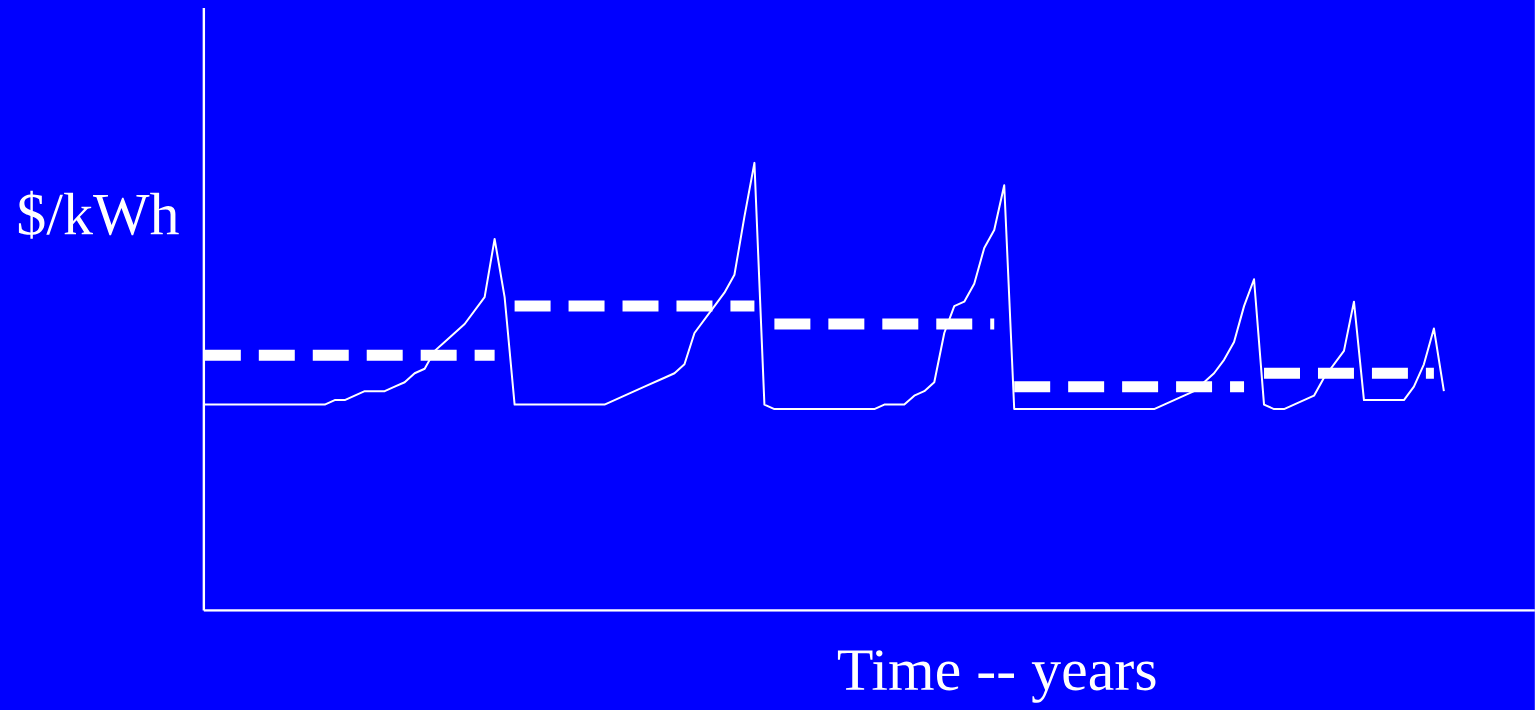  What do you see at coordinates (996, 676) in the screenshot?
I see `x-axis-title: Time -- years` at bounding box center [996, 676].